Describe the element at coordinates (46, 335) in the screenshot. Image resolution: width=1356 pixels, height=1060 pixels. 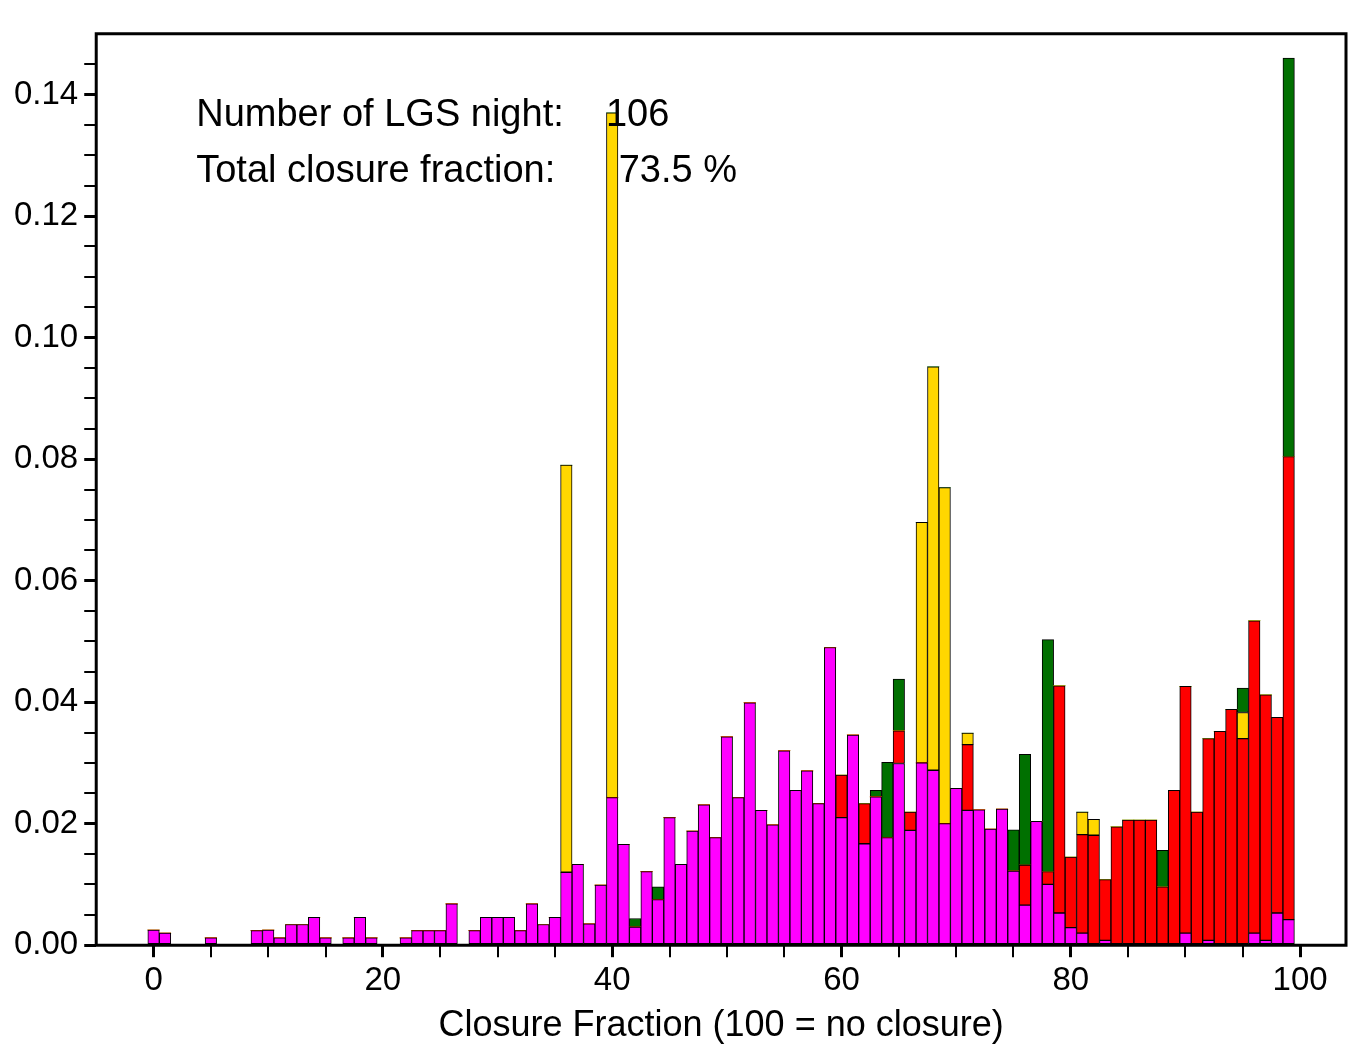
I see `y-tick-label: 0.10` at that location.